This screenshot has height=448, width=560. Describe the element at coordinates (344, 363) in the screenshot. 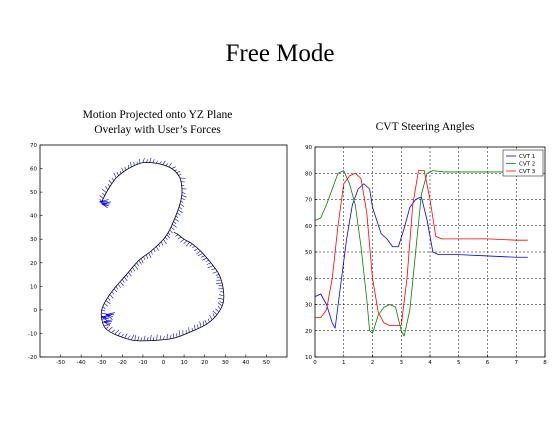

I see `x-tick-label: 1` at that location.